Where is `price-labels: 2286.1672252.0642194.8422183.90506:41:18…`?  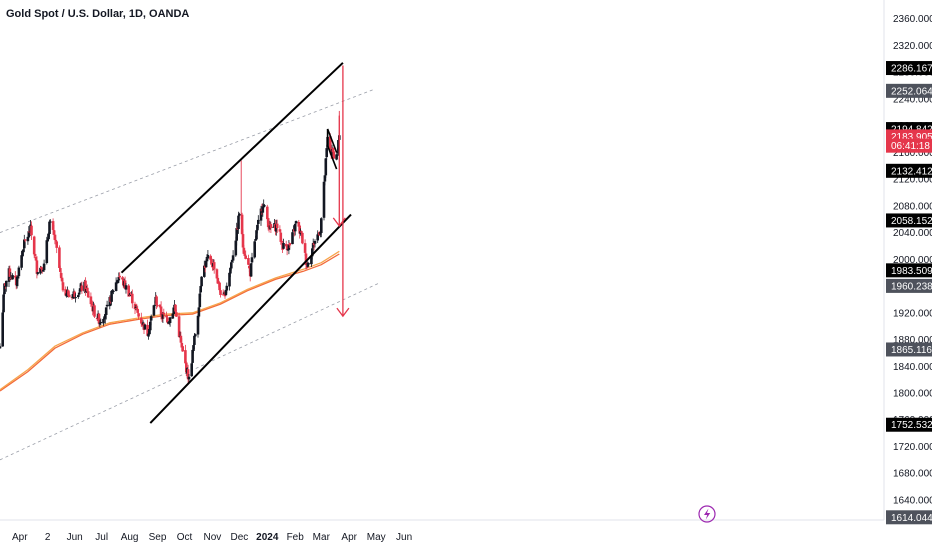 price-labels: 2286.1672252.0642194.8422183.90506:41:18… is located at coordinates (909, 293).